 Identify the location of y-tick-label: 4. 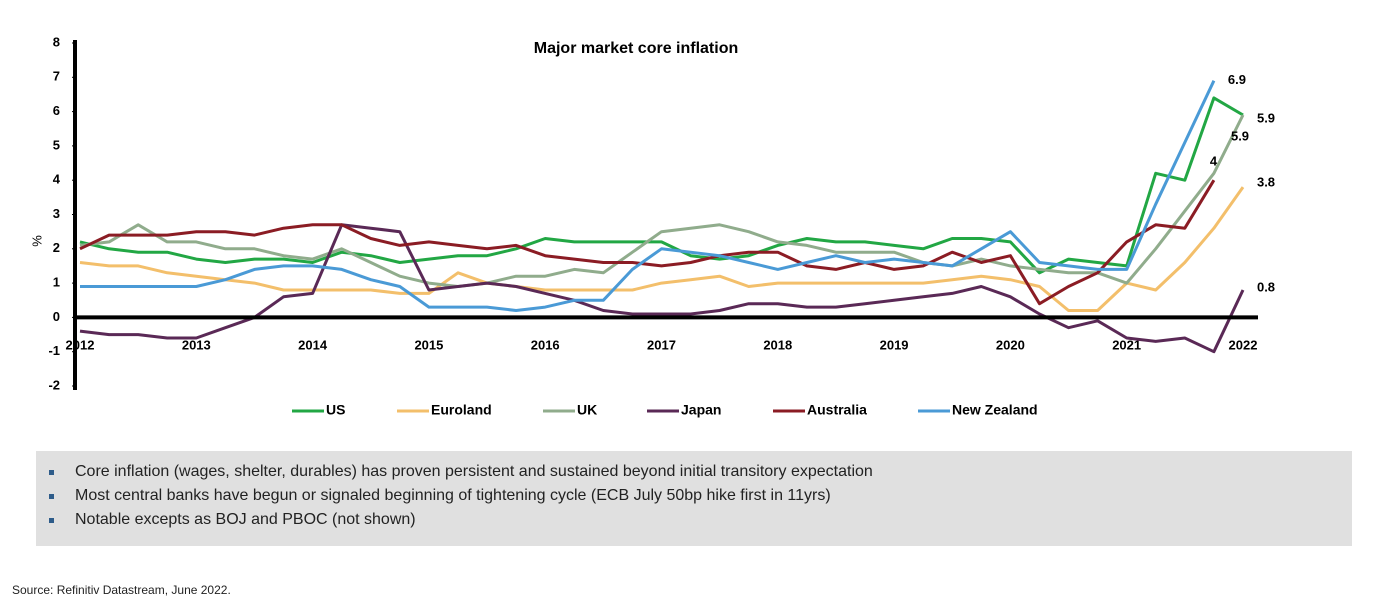
(57, 179).